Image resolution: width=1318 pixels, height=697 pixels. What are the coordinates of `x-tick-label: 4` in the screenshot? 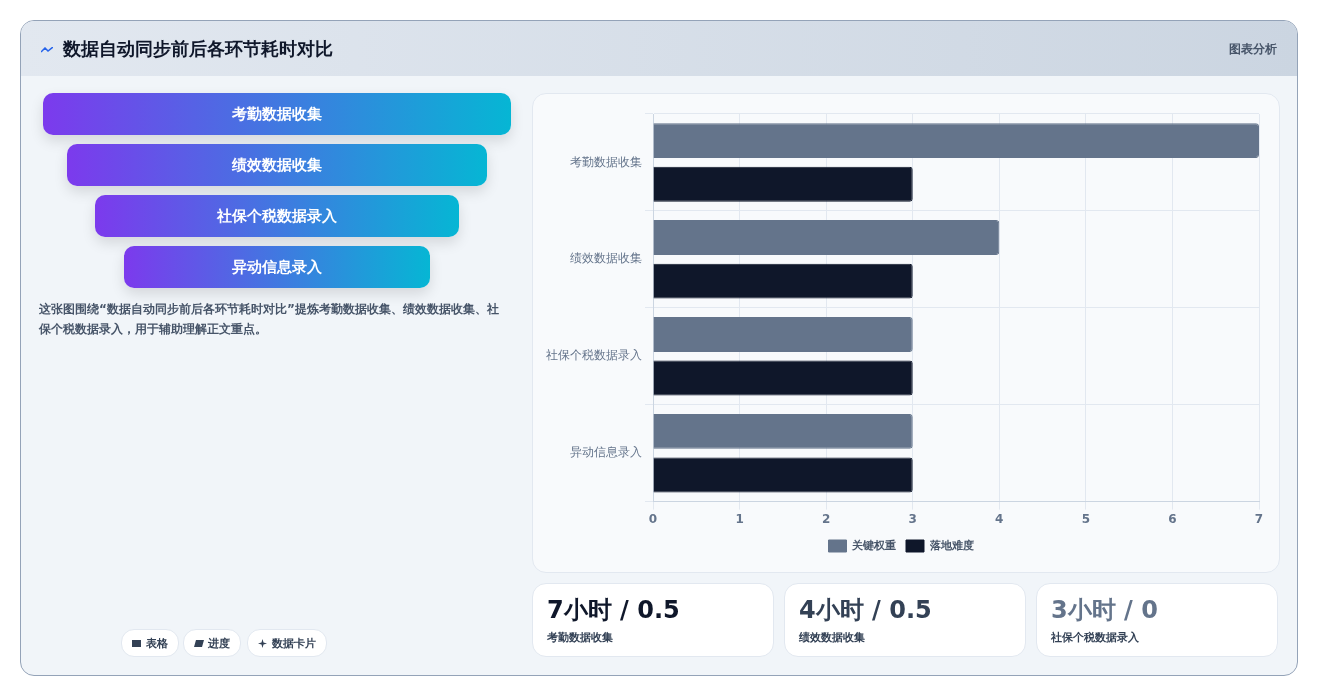 It's located at (999, 518).